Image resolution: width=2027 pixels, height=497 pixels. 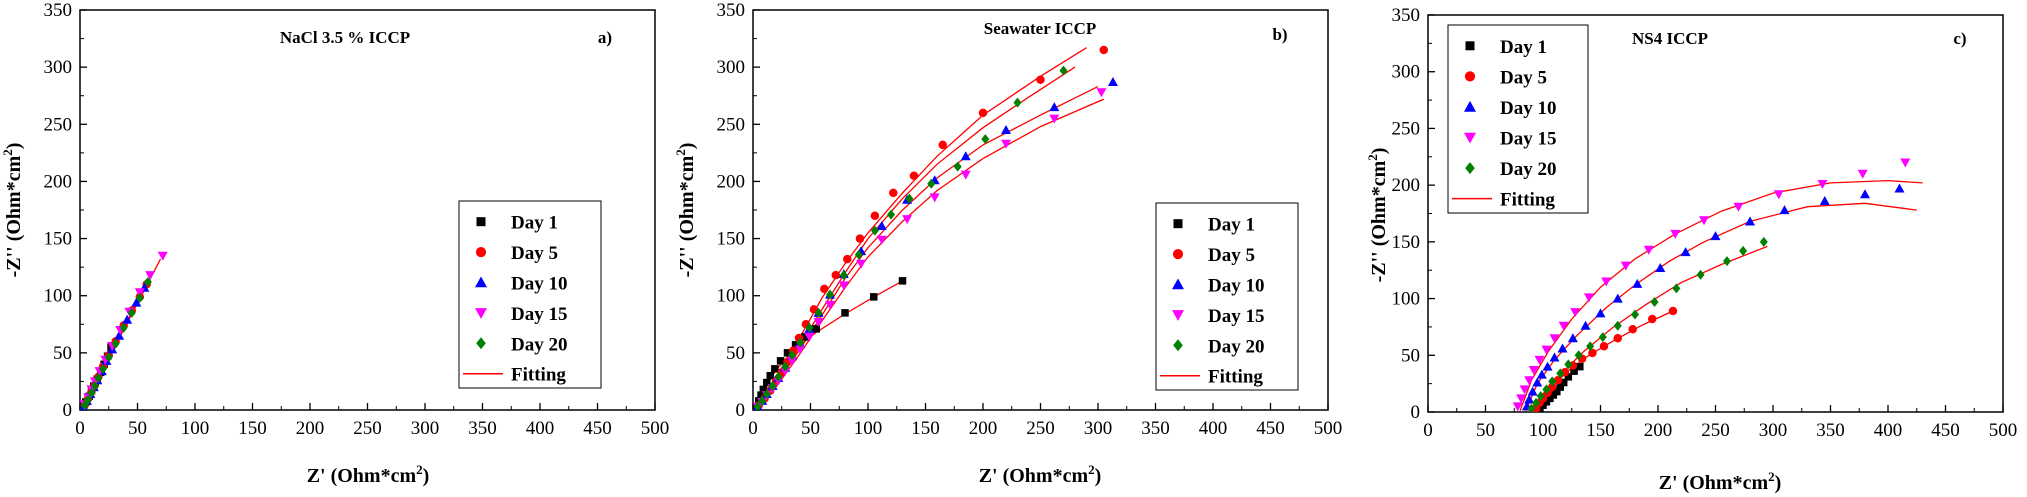 What do you see at coordinates (1527, 200) in the screenshot?
I see `legend-fit-label: Fitting` at bounding box center [1527, 200].